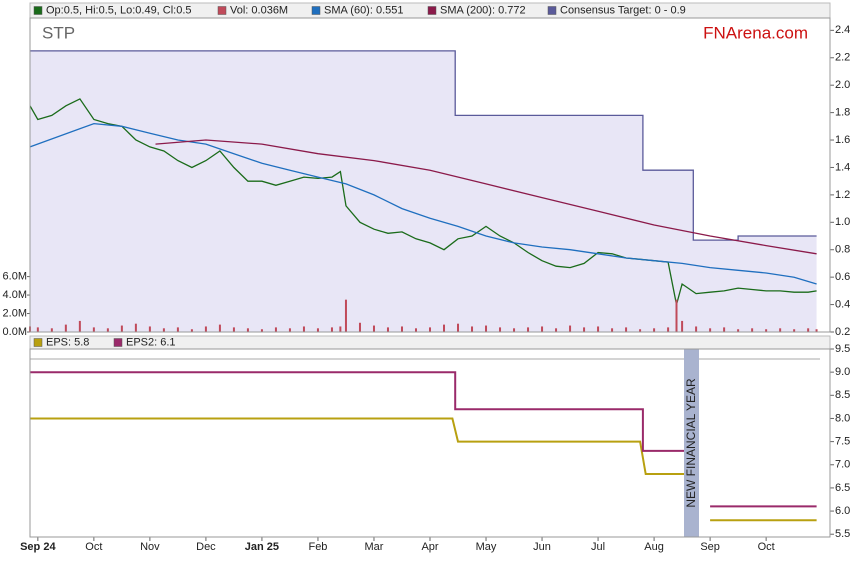 The image size is (859, 566). Describe the element at coordinates (598, 547) in the screenshot. I see `x-tick-label: Jul` at that location.